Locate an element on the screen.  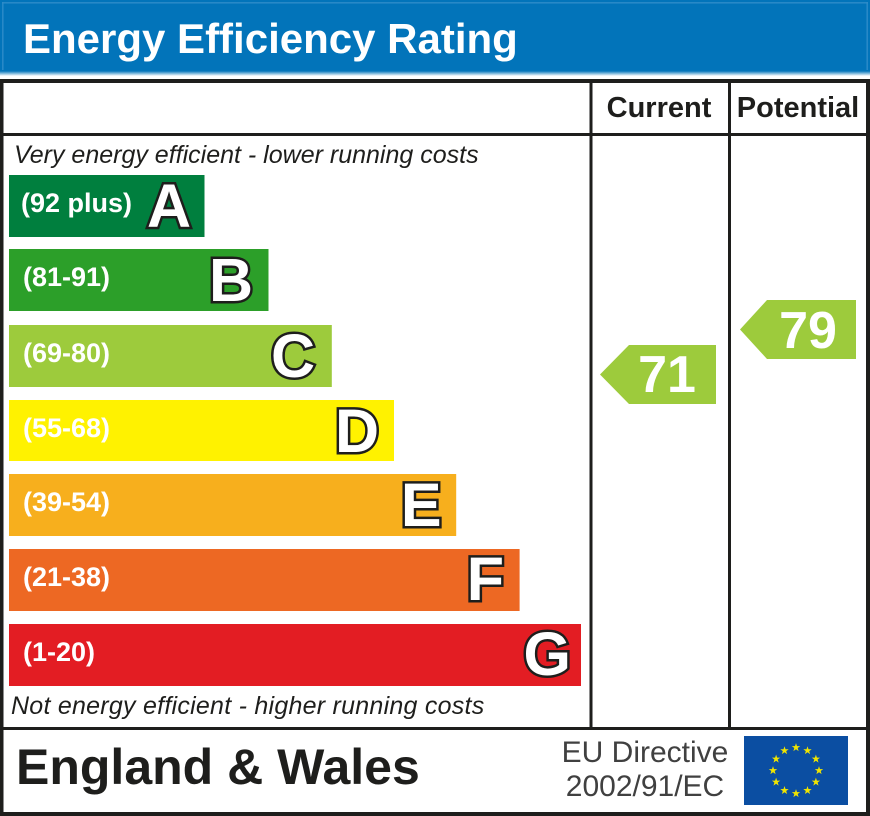
svg-text: 2002/91/EC is located at coordinates (645, 786).